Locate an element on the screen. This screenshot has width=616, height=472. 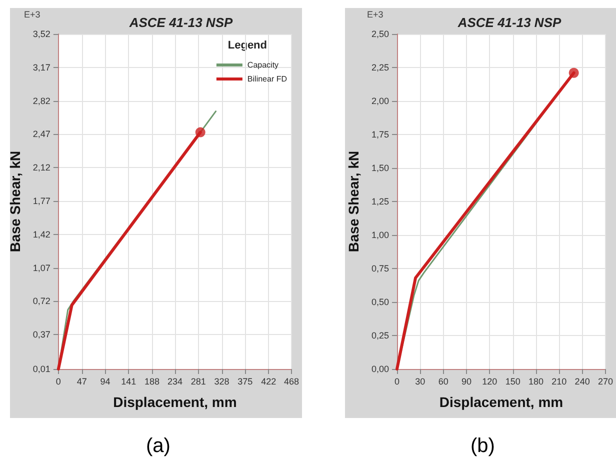
x-tick-label: 47 is located at coordinates (81, 381).